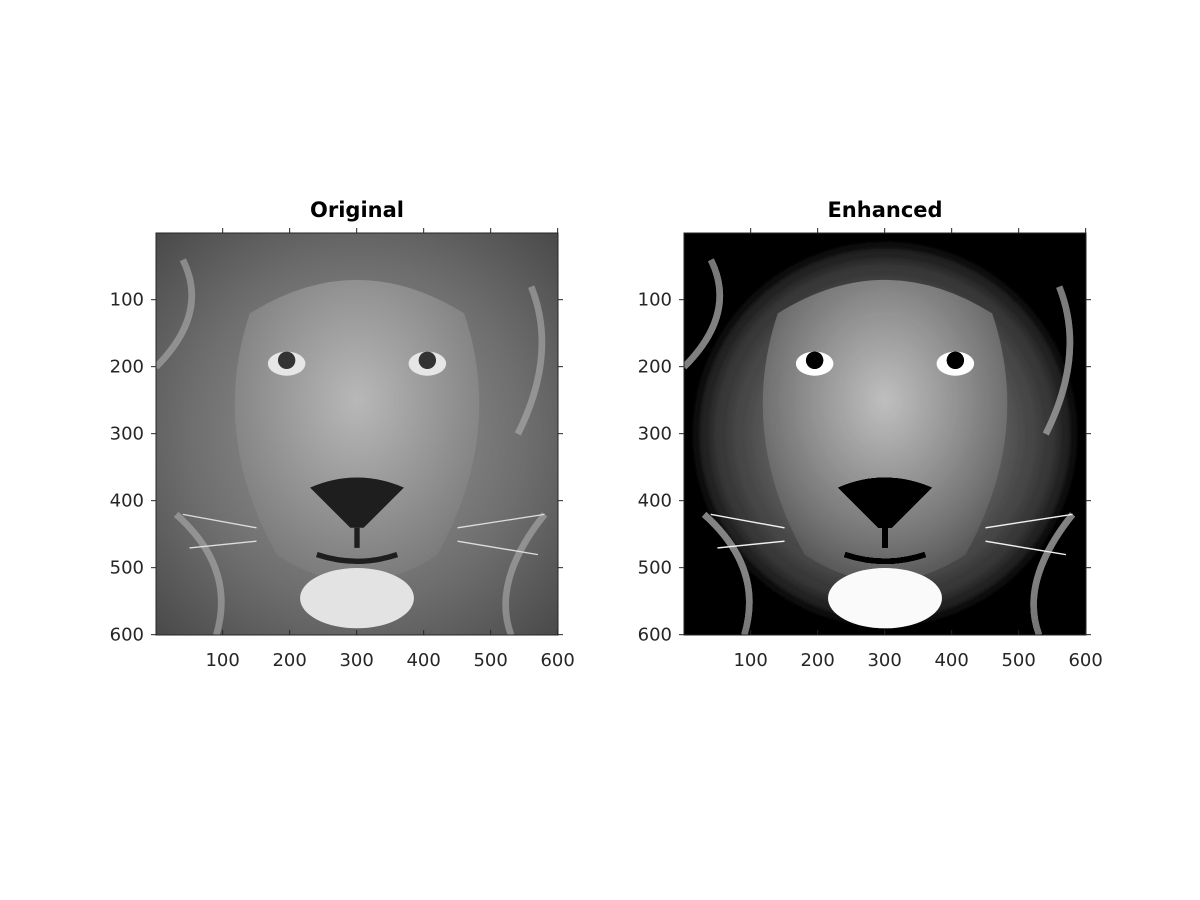 This screenshot has width=1200, height=900. What do you see at coordinates (884, 210) in the screenshot?
I see `axes-title: Enhanced` at bounding box center [884, 210].